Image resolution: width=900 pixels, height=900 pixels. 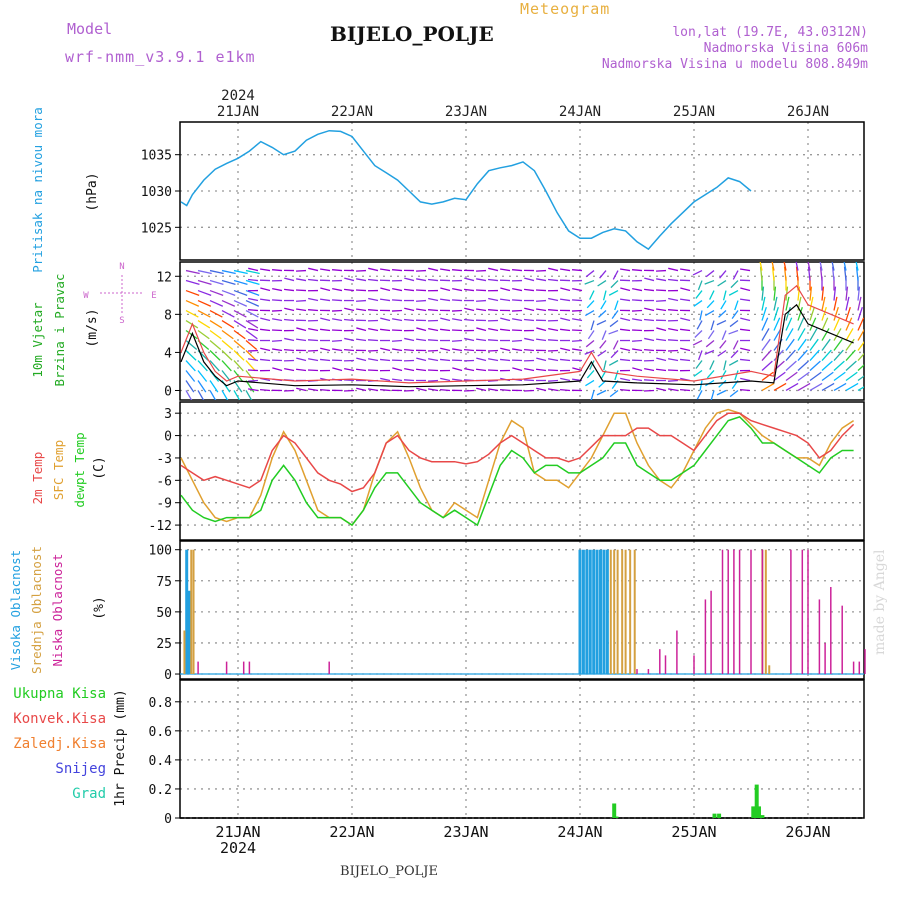 What do you see at coordinates (517, 471) in the screenshot?
I see `temp-dewpt-line` at bounding box center [517, 471].